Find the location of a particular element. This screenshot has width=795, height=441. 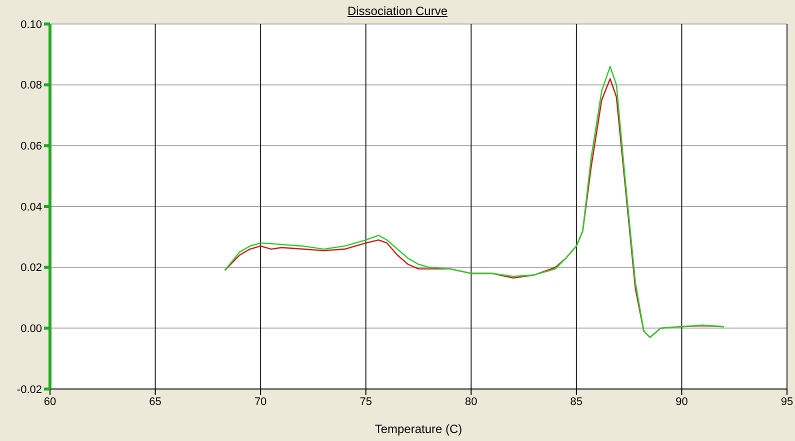

y-tick-label: 0.10 is located at coordinates (31, 24).